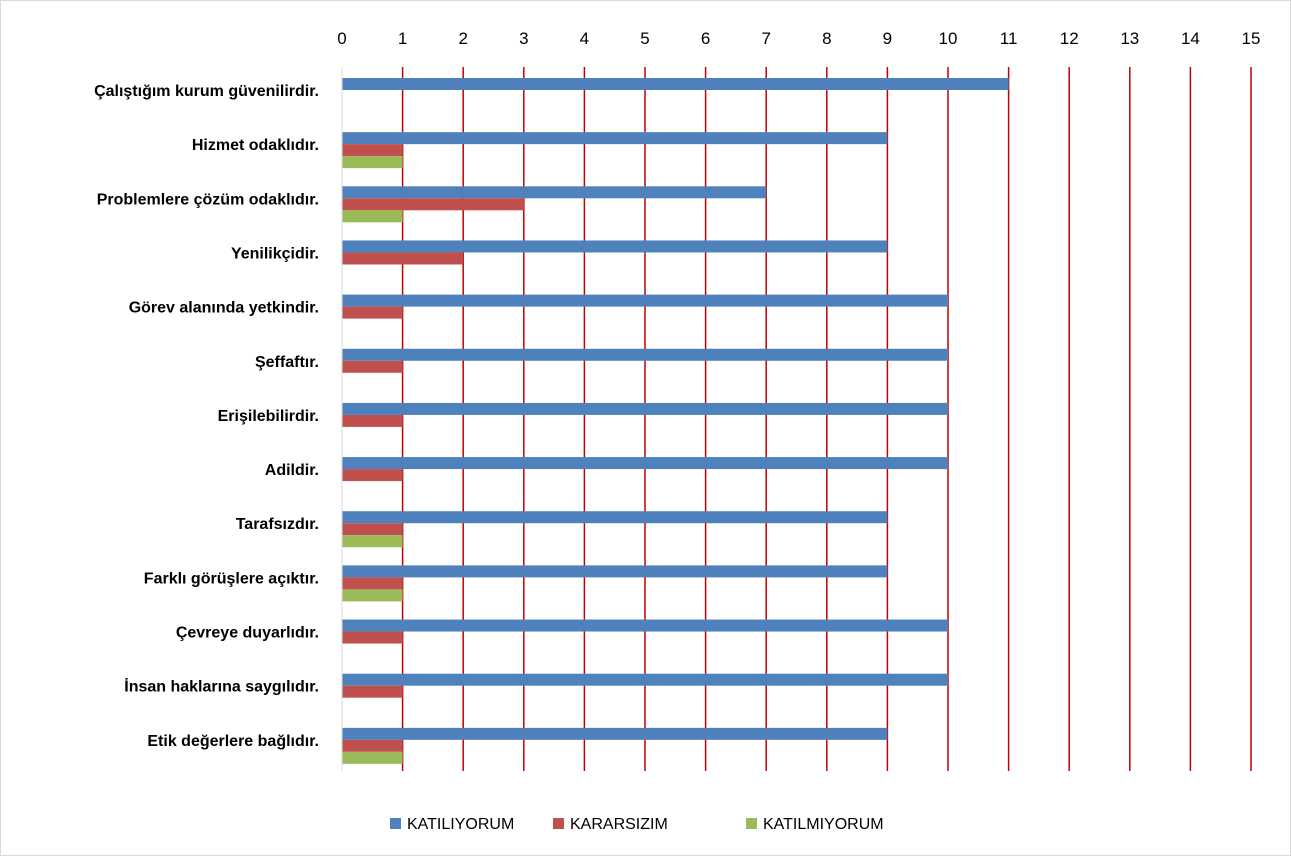 Image resolution: width=1291 pixels, height=857 pixels. Describe the element at coordinates (277, 524) in the screenshot. I see `category-label: Tarafsızdır.` at that location.